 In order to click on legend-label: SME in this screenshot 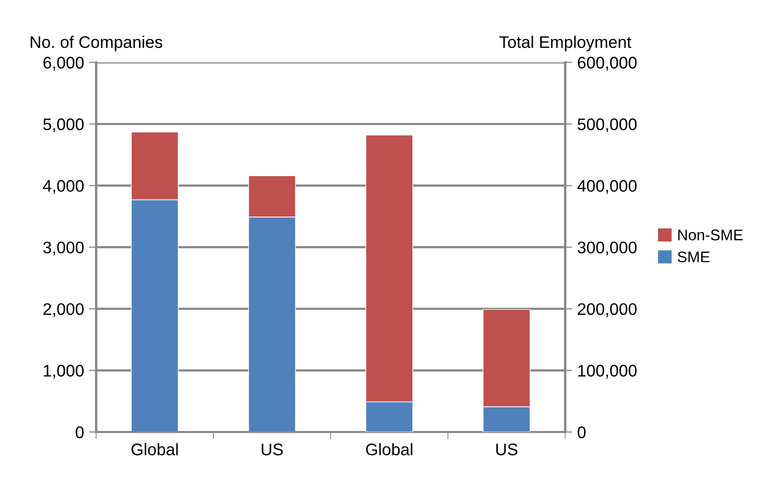, I will do `click(694, 257)`.